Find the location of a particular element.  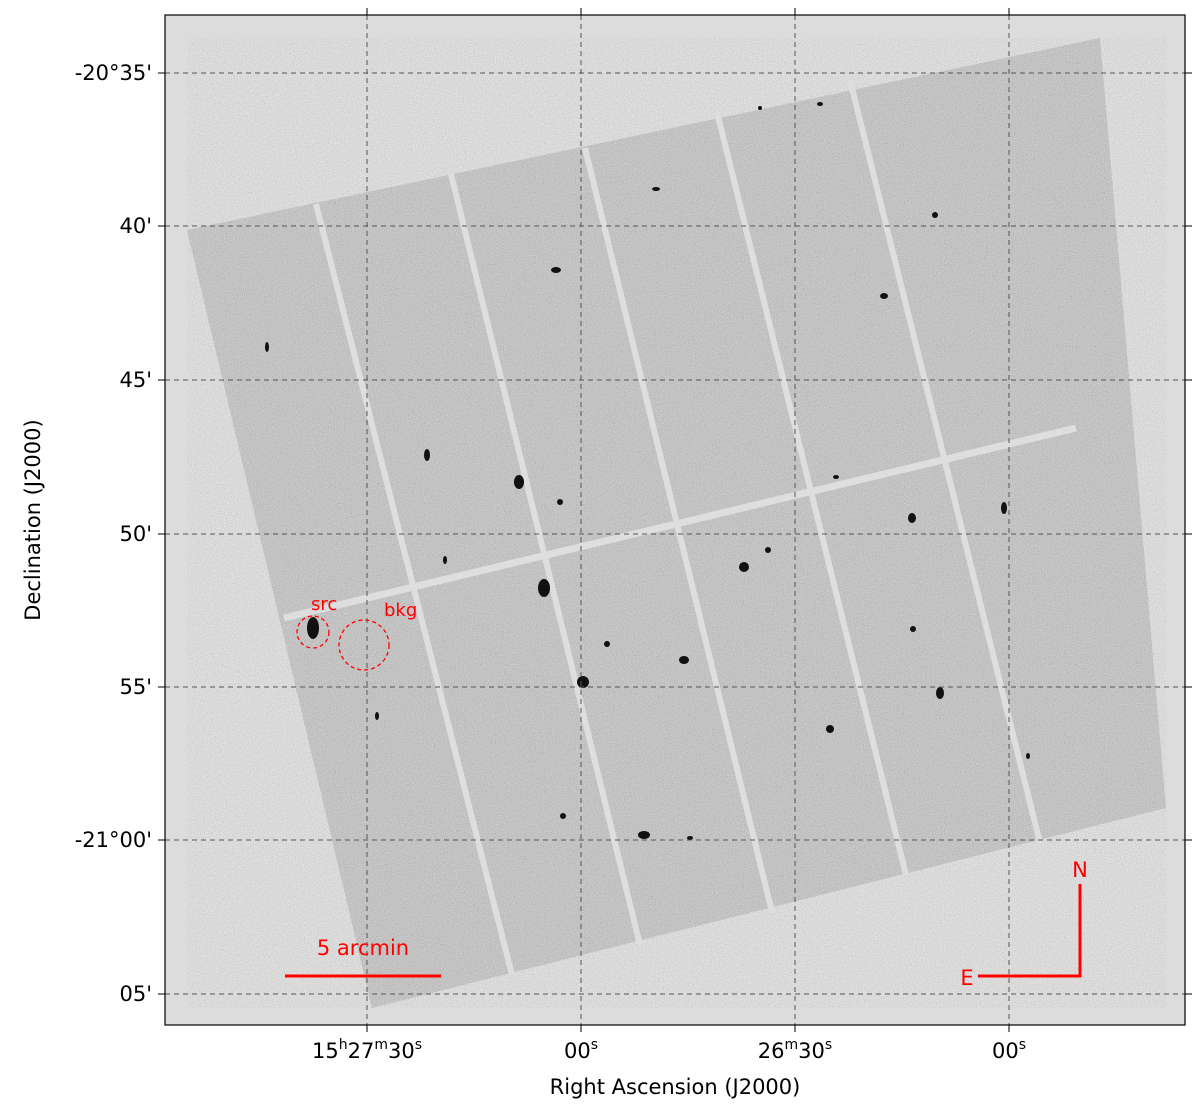

y-tick-label: -21°00' is located at coordinates (113, 840).